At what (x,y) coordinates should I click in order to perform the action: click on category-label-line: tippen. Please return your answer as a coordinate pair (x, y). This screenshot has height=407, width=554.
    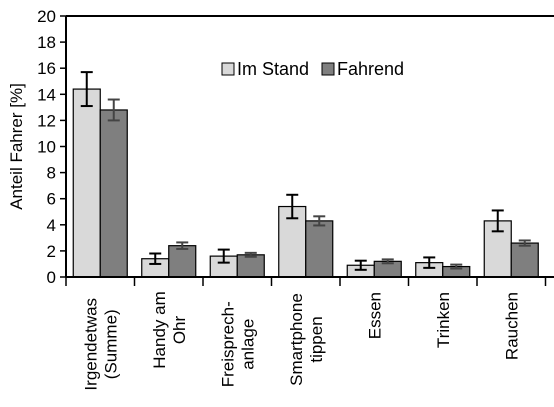
    Looking at the image, I should click on (316, 339).